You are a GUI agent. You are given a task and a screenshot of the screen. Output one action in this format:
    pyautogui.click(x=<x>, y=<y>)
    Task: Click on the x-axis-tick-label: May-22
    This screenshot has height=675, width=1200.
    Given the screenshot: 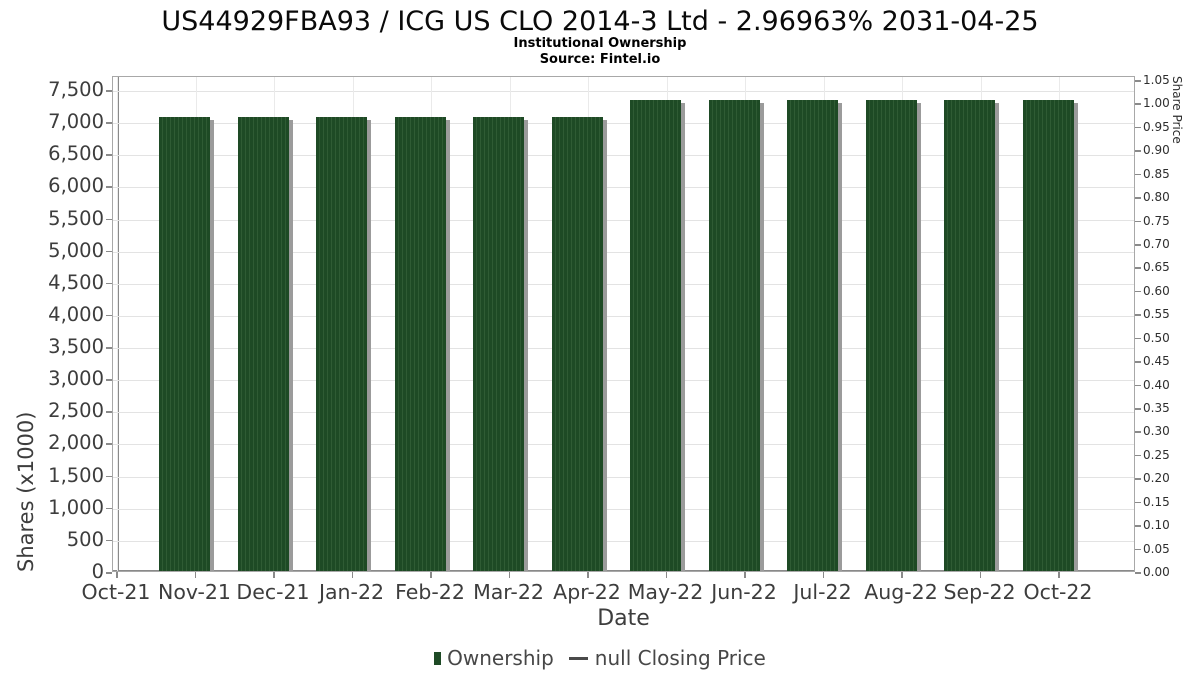 What is the action you would take?
    pyautogui.click(x=665, y=592)
    